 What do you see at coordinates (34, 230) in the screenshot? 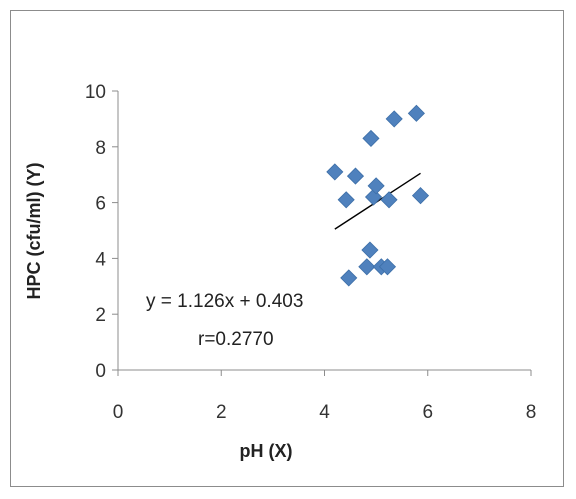
I see `y-axis-title: HPC (cfu/ml) (Y)` at bounding box center [34, 230].